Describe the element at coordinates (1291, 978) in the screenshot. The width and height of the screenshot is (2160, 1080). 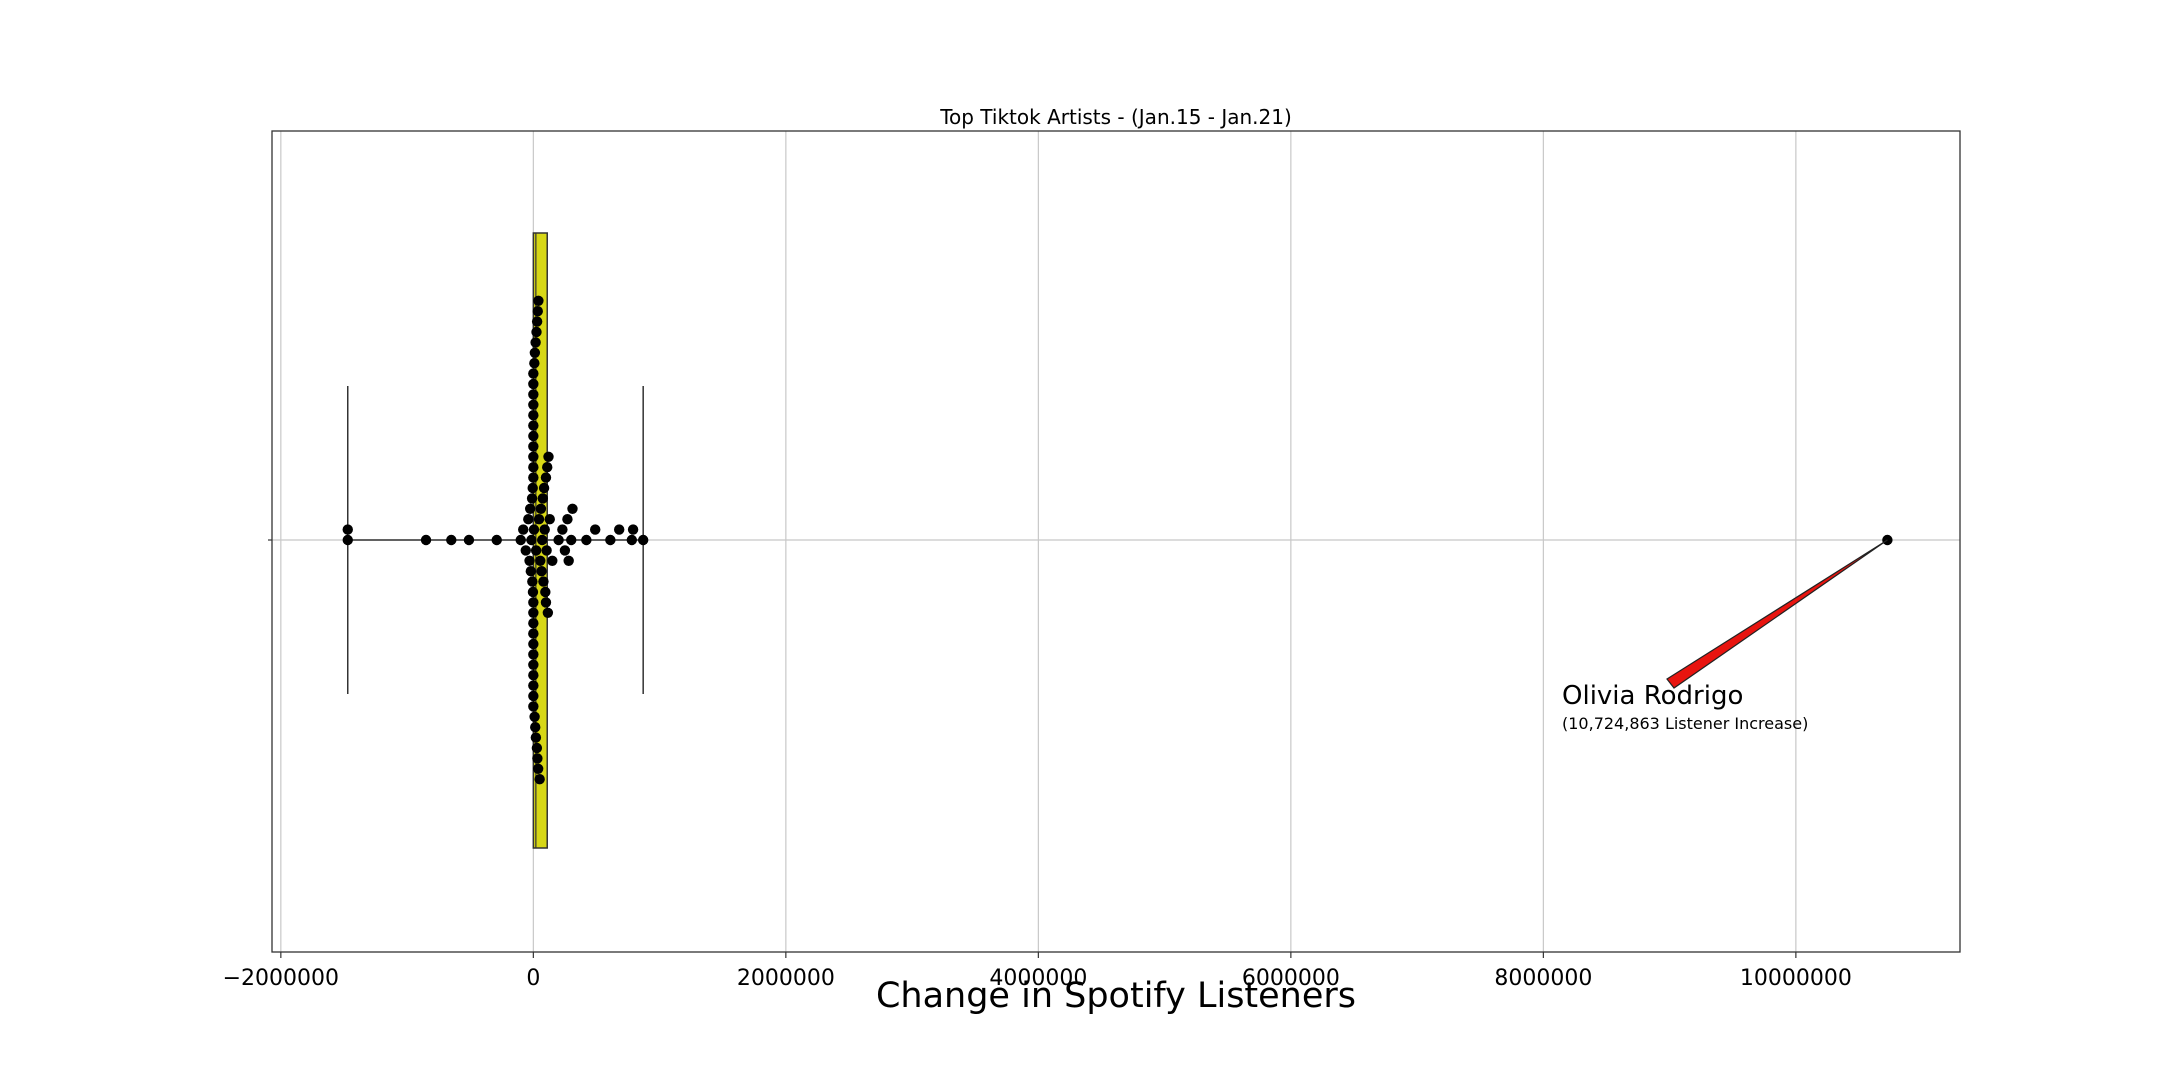
I see `x-tick-label: 6000000` at that location.